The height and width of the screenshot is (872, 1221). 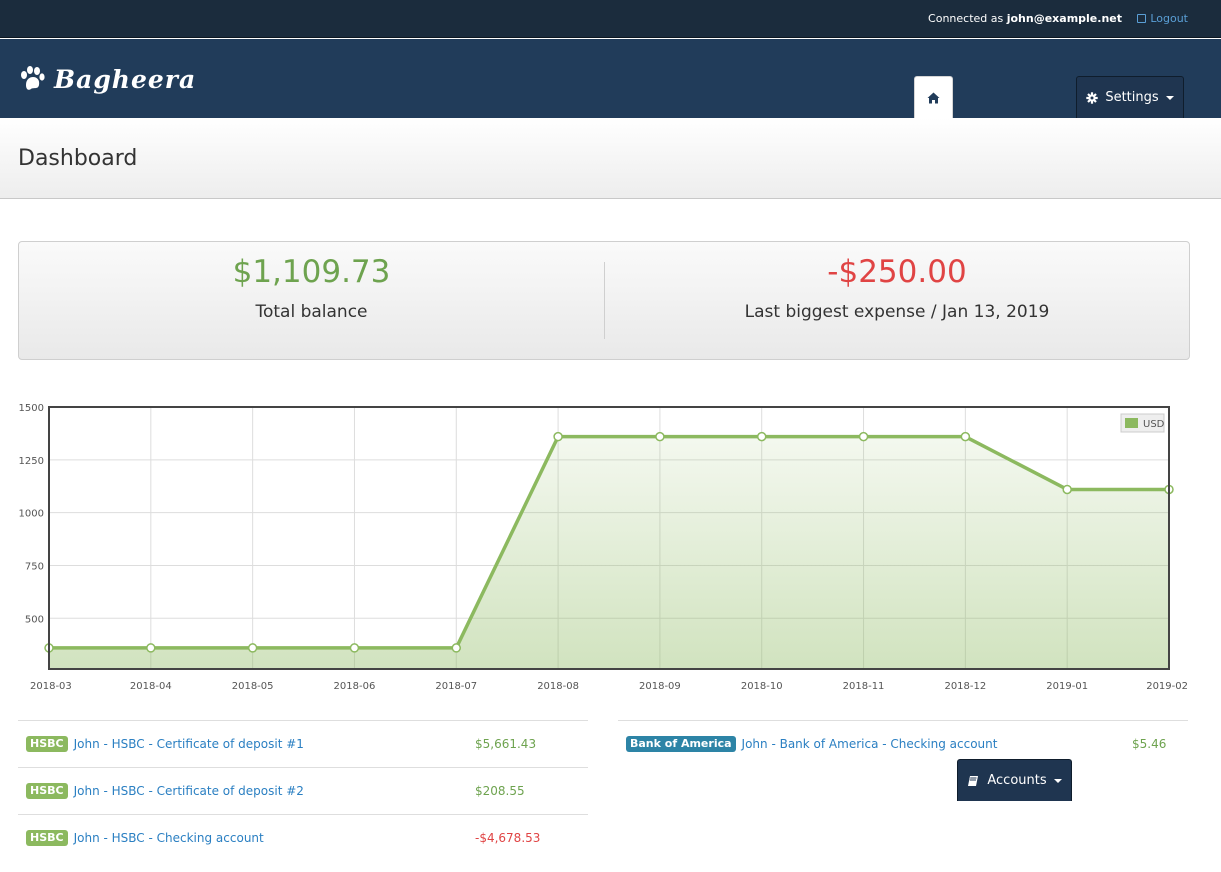 What do you see at coordinates (1017, 780) in the screenshot?
I see `nav-accounts-label: Accounts` at bounding box center [1017, 780].